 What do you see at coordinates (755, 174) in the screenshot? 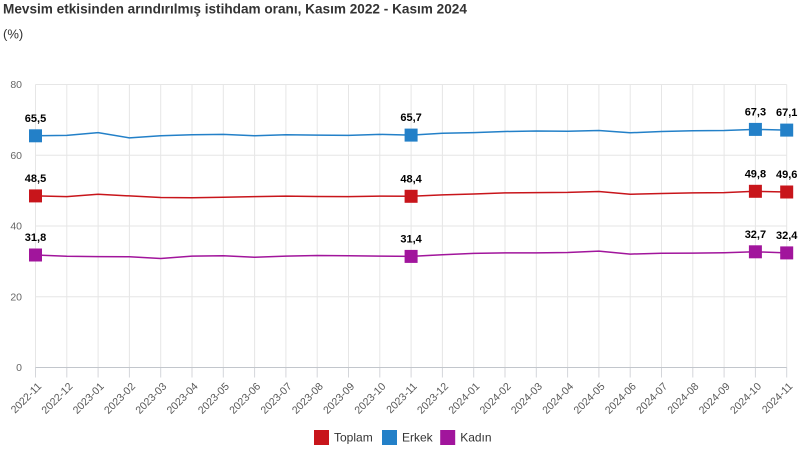
I see `svg-text: 49,8` at bounding box center [755, 174].